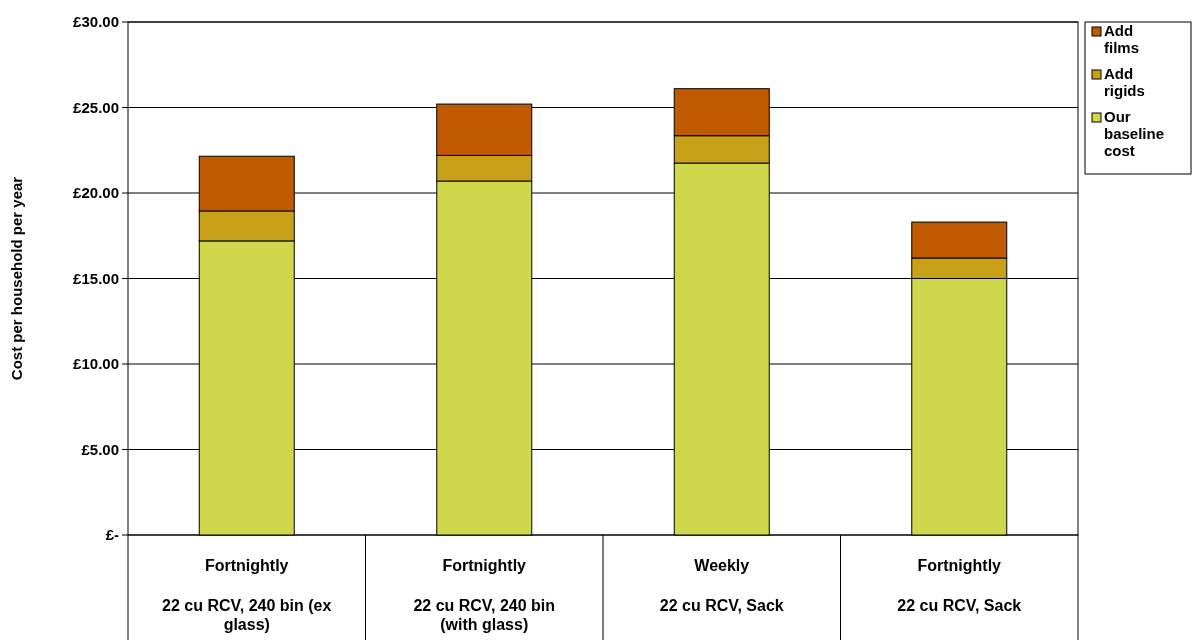  I want to click on y-tick-label: £10.00, so click(96, 364).